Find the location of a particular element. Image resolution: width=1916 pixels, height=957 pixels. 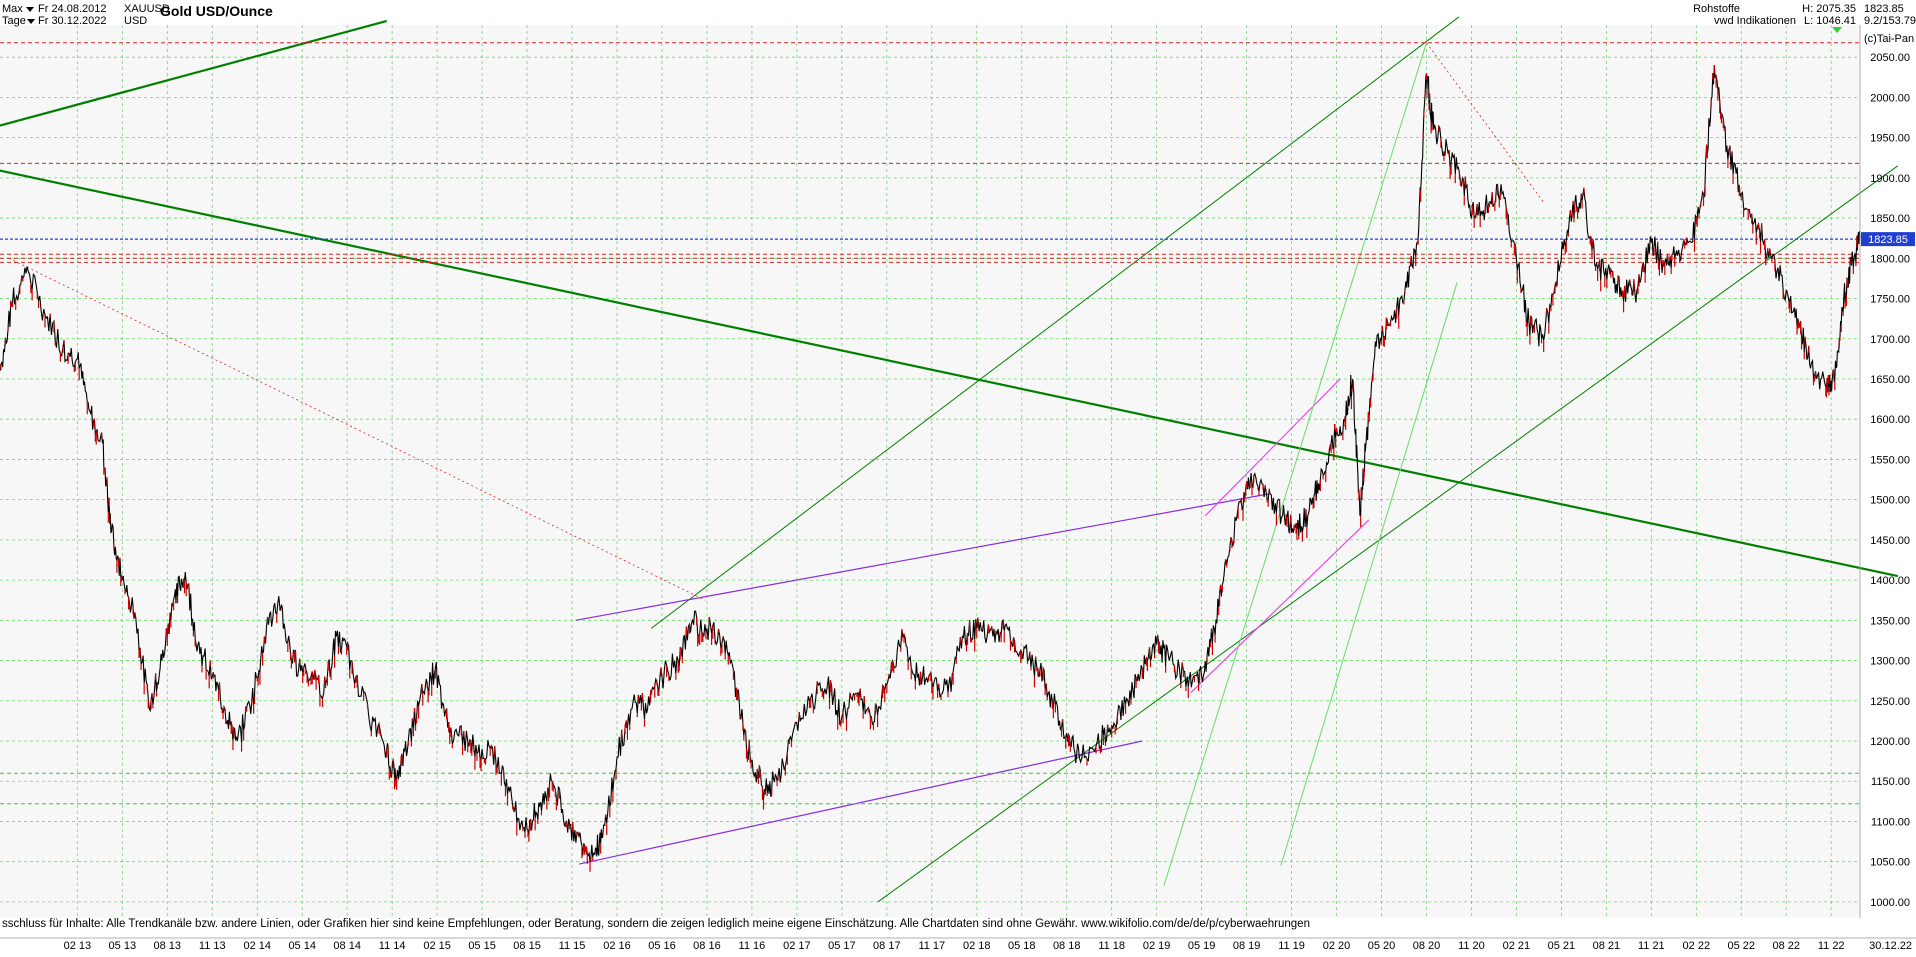

last-price-badge-label: 1823.85 is located at coordinates (1888, 240).